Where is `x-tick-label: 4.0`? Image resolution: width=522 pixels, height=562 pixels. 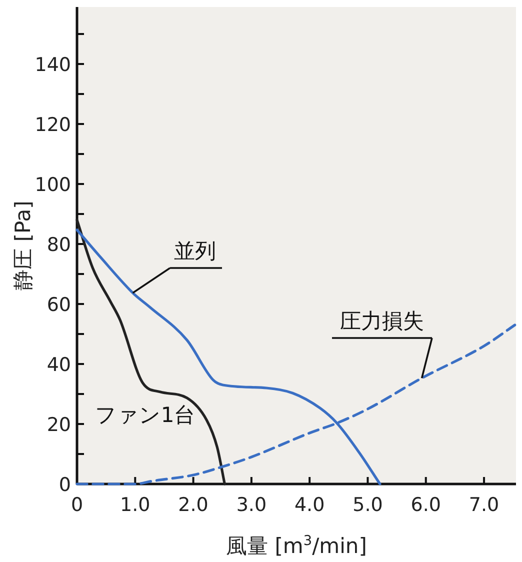
x-tick-label: 4.0 is located at coordinates (309, 505).